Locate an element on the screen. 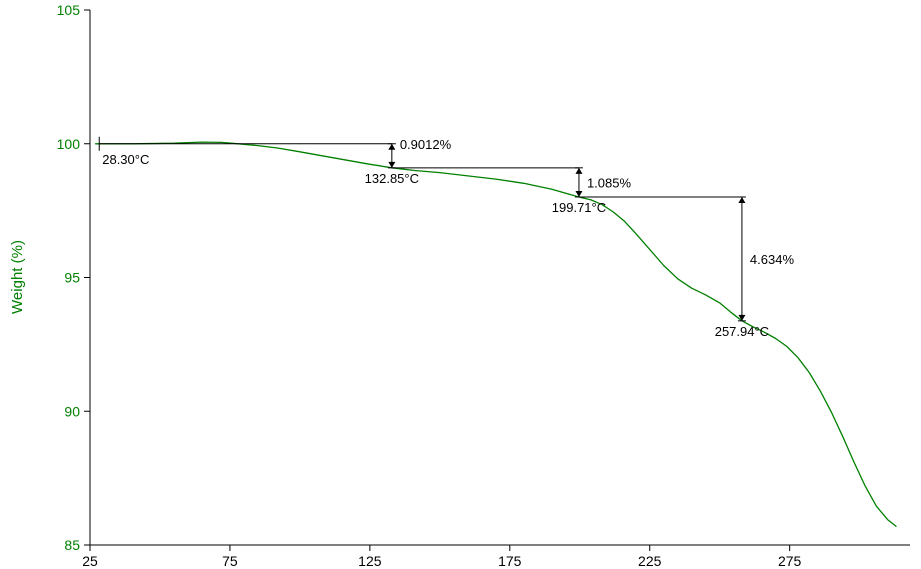 The width and height of the screenshot is (921, 569). step-loss-label: 4.634% is located at coordinates (772, 259).